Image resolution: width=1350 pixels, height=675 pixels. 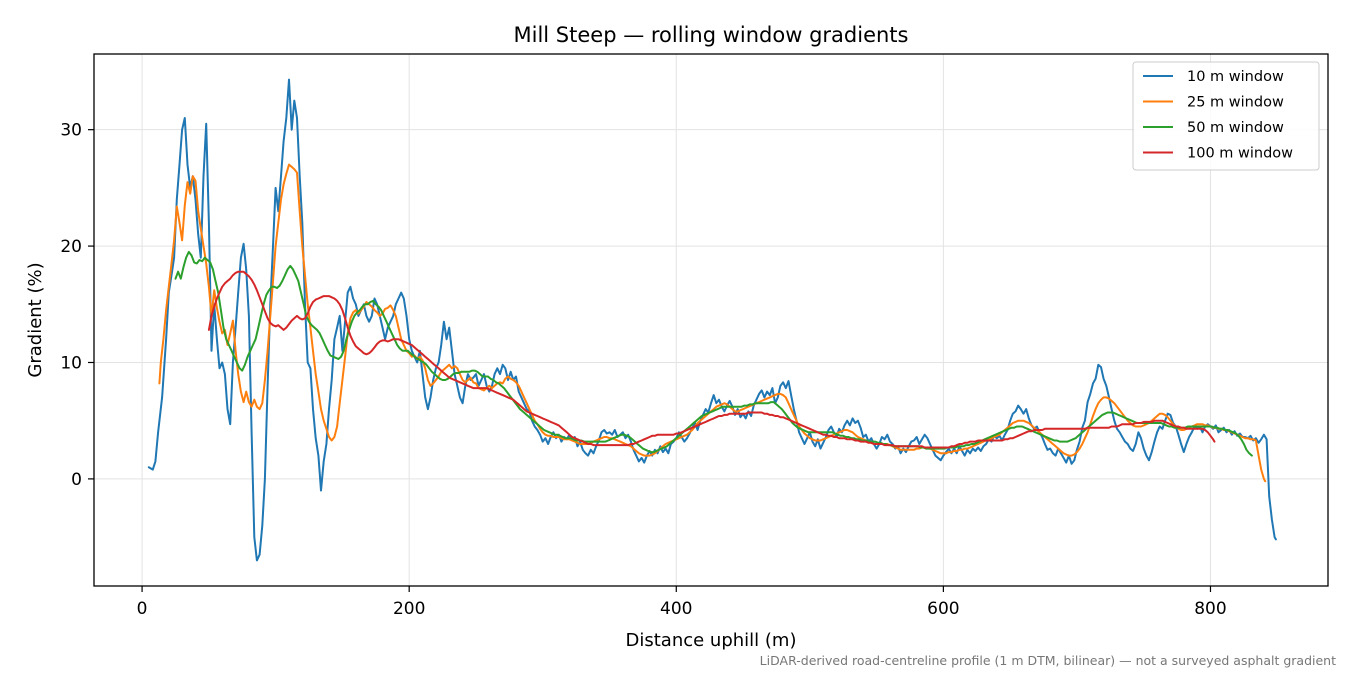 What do you see at coordinates (711, 640) in the screenshot?
I see `x-axis-label: Distance uphill (m)` at bounding box center [711, 640].